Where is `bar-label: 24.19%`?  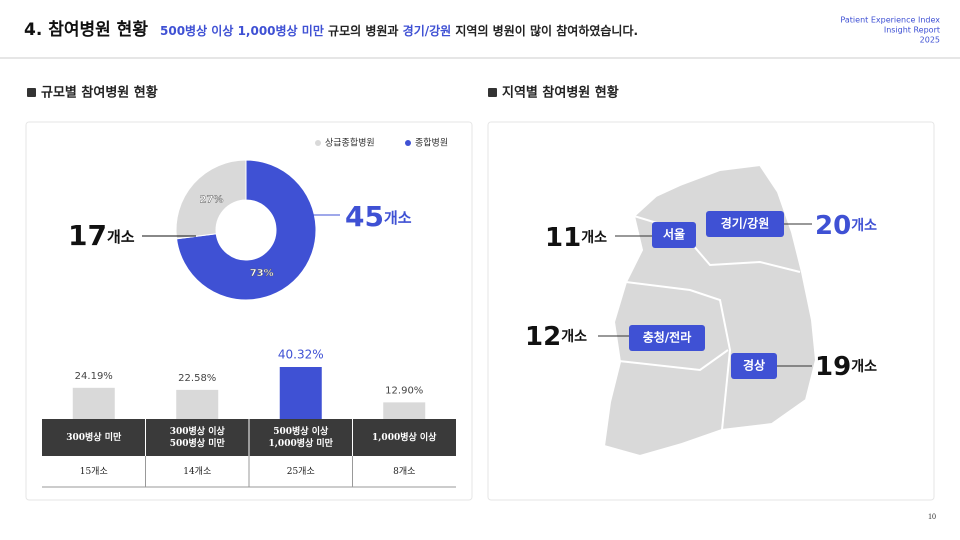
bar-label: 24.19% is located at coordinates (94, 376).